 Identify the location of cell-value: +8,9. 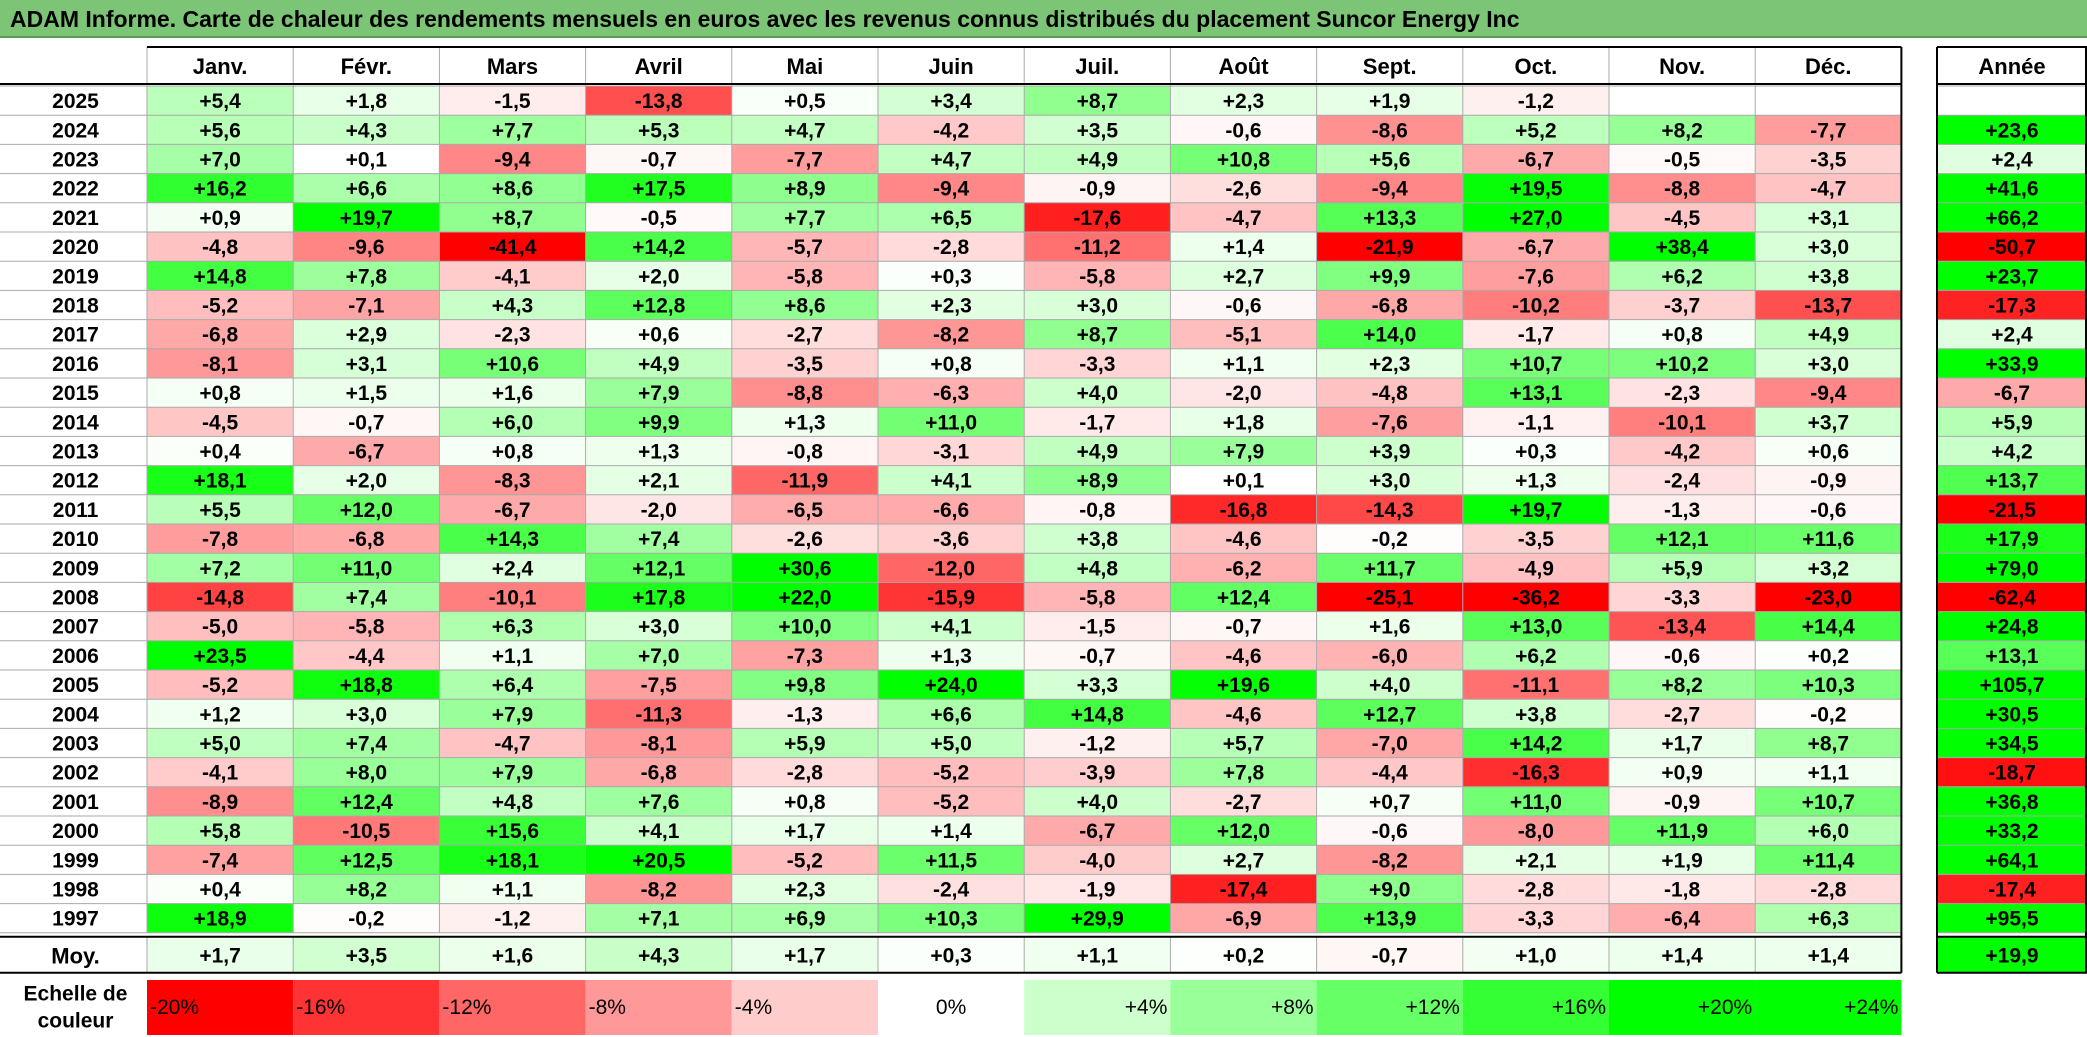
(804, 189).